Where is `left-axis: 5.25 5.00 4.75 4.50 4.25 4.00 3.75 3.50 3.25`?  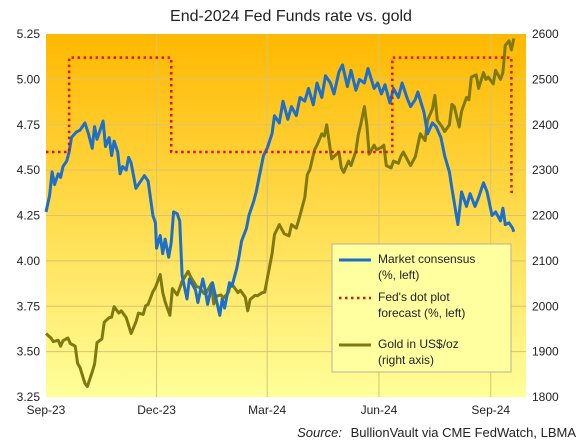 left-axis: 5.25 5.00 4.75 4.50 4.25 4.00 3.75 3.50 3.25 is located at coordinates (29, 215).